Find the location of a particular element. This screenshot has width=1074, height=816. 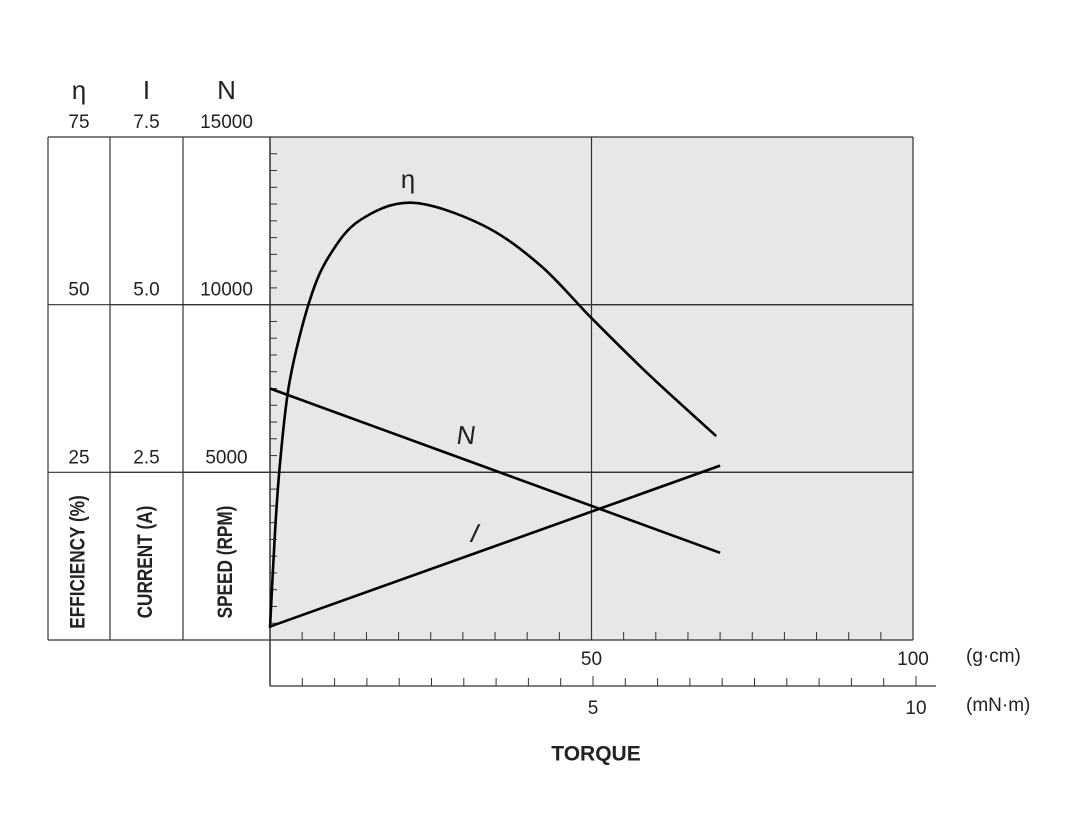

y-tick-label: 50 is located at coordinates (78, 290).